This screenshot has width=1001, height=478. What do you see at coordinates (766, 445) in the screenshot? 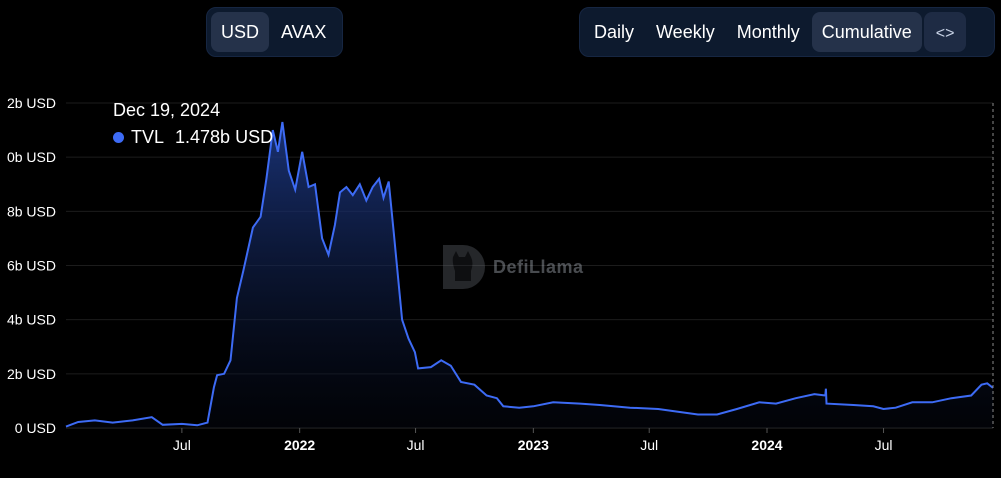
I see `x-tick-label: 2024` at bounding box center [766, 445].